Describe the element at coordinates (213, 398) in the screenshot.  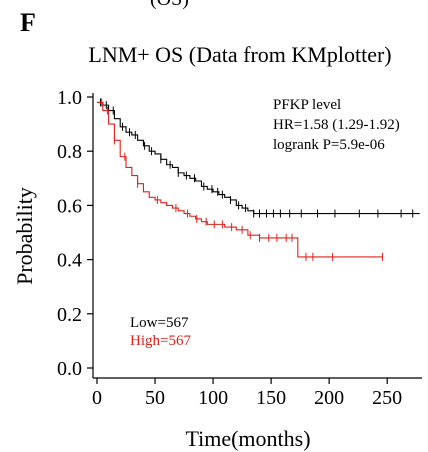
I see `x-tick-label: 100` at that location.